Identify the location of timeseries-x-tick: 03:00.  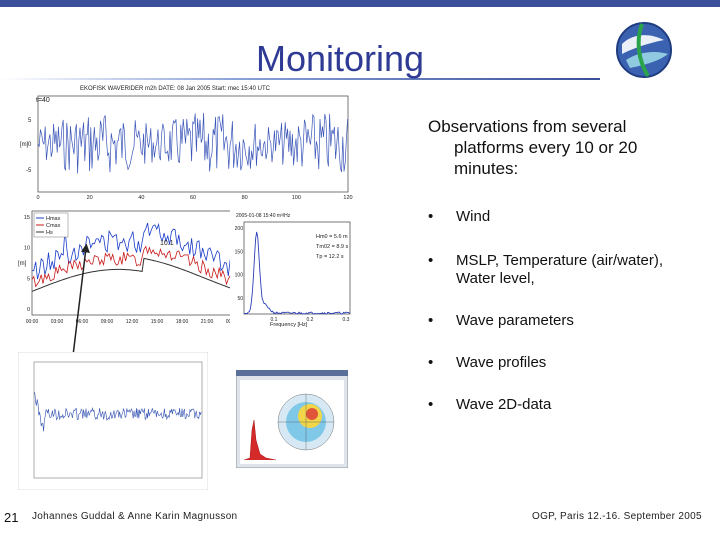
(57, 322).